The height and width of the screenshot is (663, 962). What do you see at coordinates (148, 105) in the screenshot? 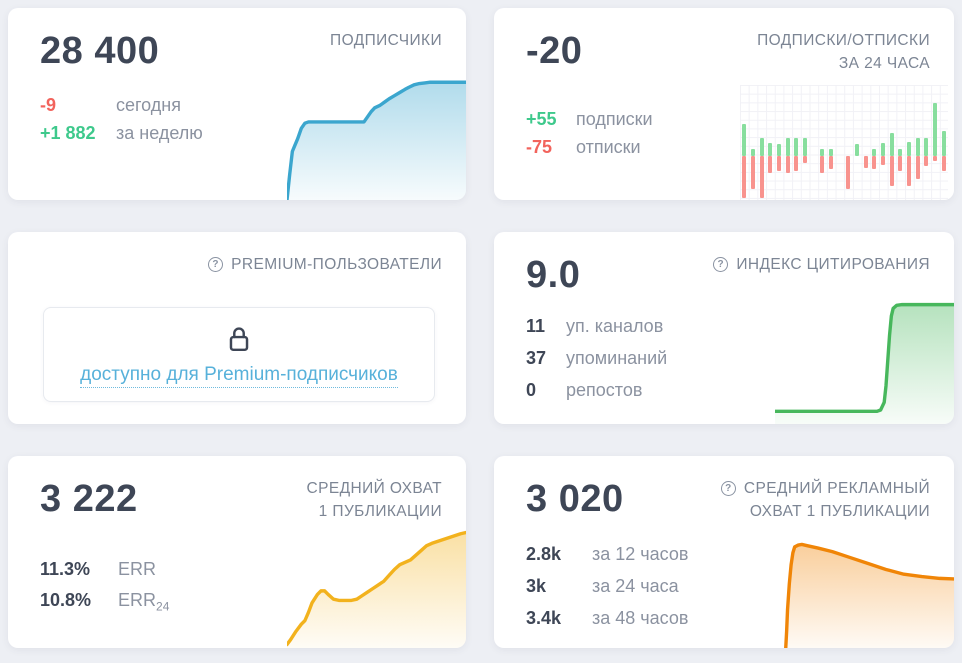
I see `stat-label: сегодня` at bounding box center [148, 105].